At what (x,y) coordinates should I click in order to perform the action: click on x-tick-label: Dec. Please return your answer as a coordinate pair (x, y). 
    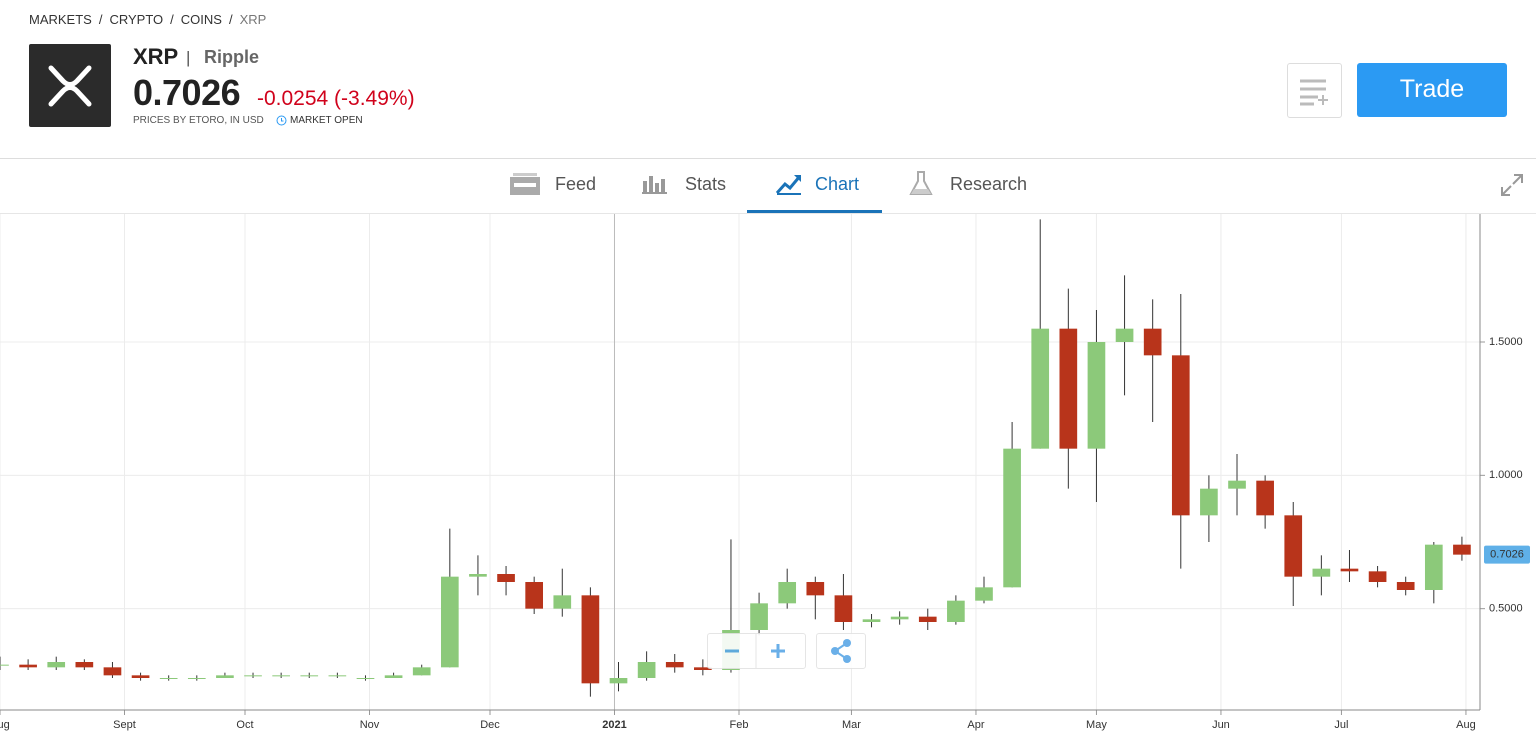
    Looking at the image, I should click on (490, 725).